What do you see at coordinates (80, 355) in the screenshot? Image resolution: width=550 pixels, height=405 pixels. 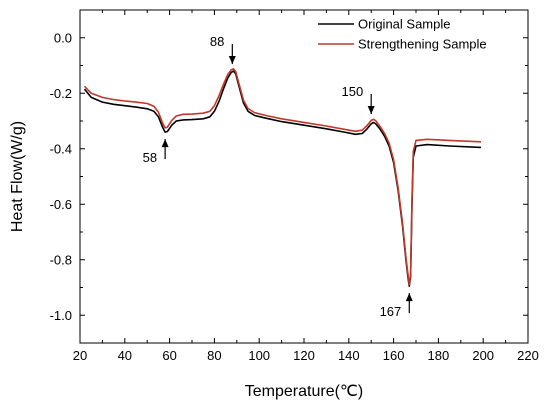 I see `x-tick-label: 20` at bounding box center [80, 355].